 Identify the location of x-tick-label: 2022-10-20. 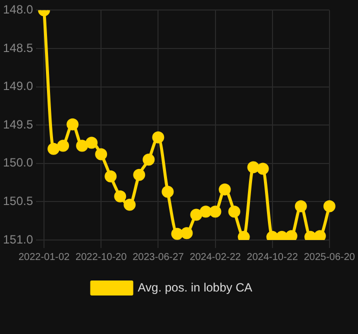
(102, 257).